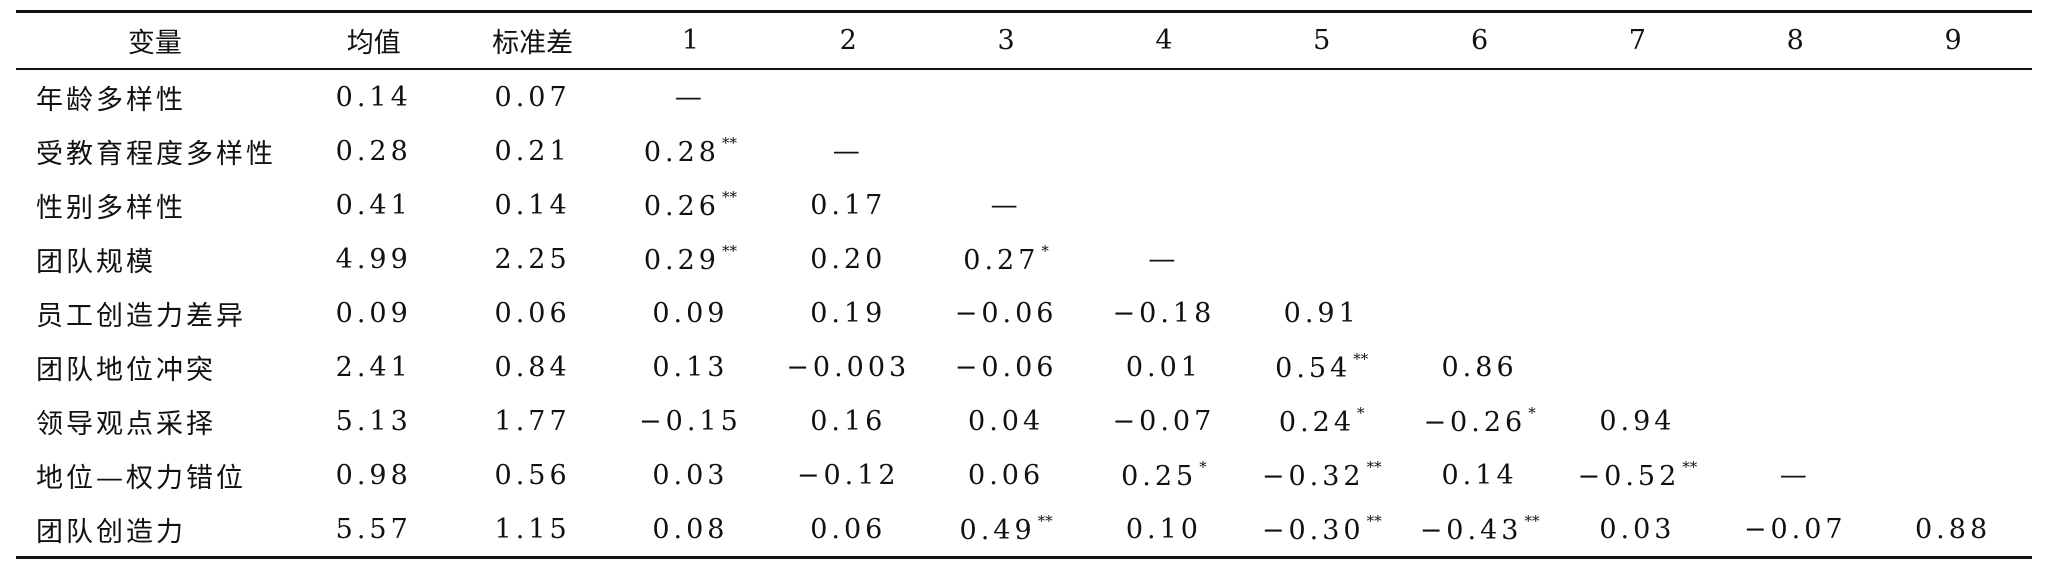 Image resolution: width=2048 pixels, height=576 pixels. Describe the element at coordinates (1480, 530) in the screenshot. I see `value-cell: −0.43 **` at that location.